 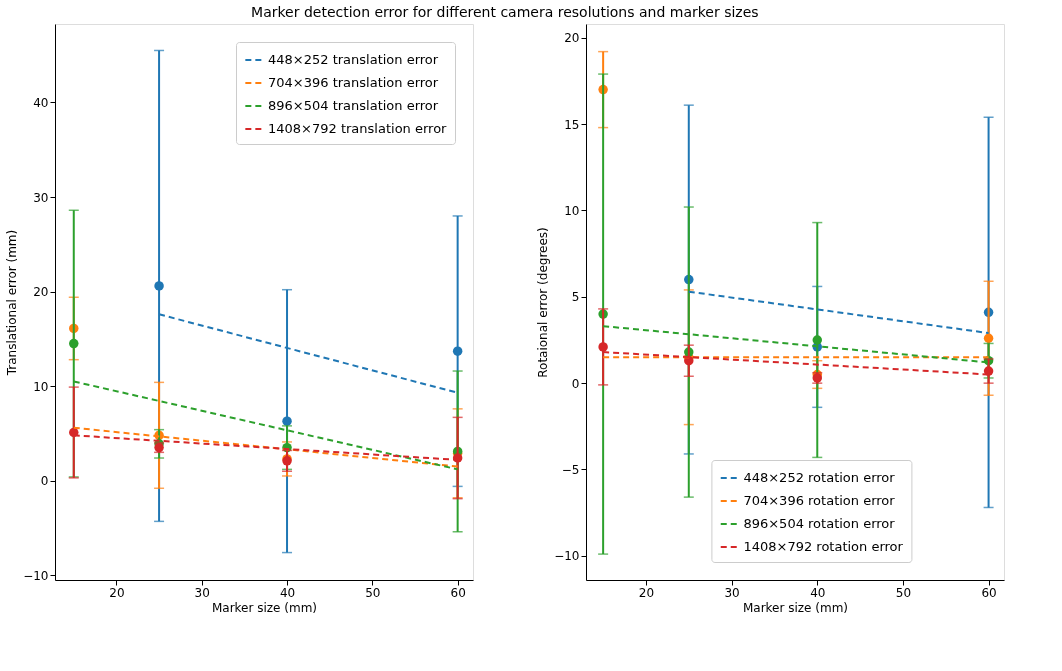 I want to click on y-tick-label: 15, so click(x=572, y=124).